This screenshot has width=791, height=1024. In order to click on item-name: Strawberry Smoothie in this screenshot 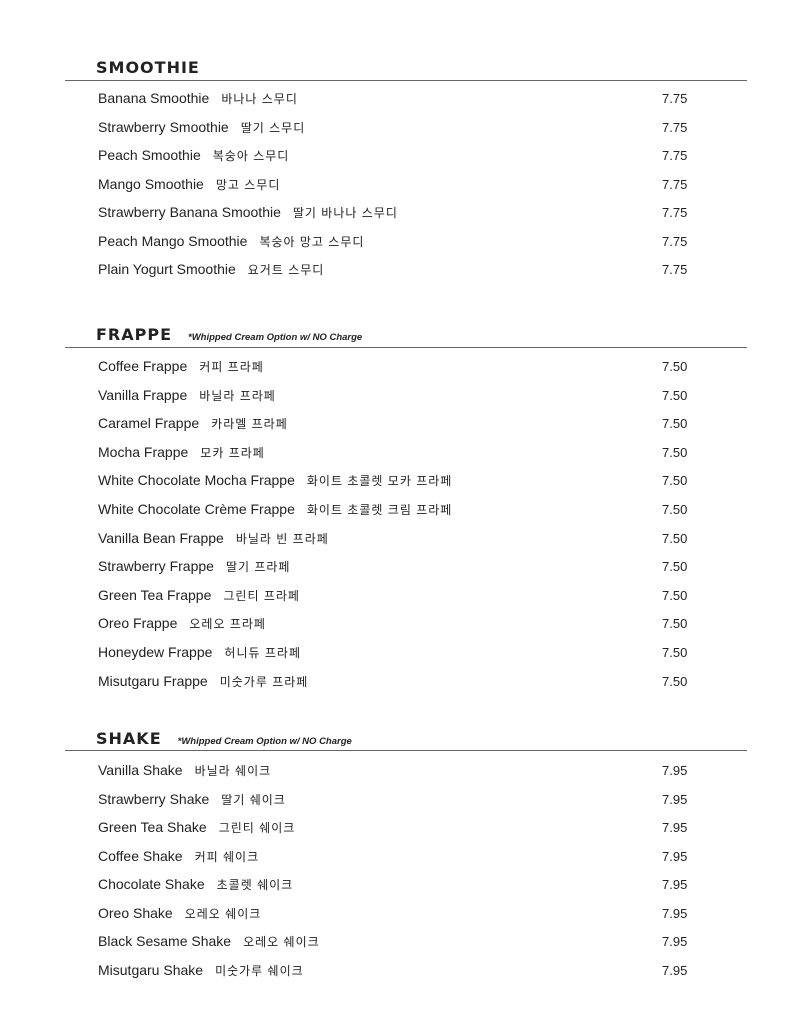, I will do `click(163, 126)`.